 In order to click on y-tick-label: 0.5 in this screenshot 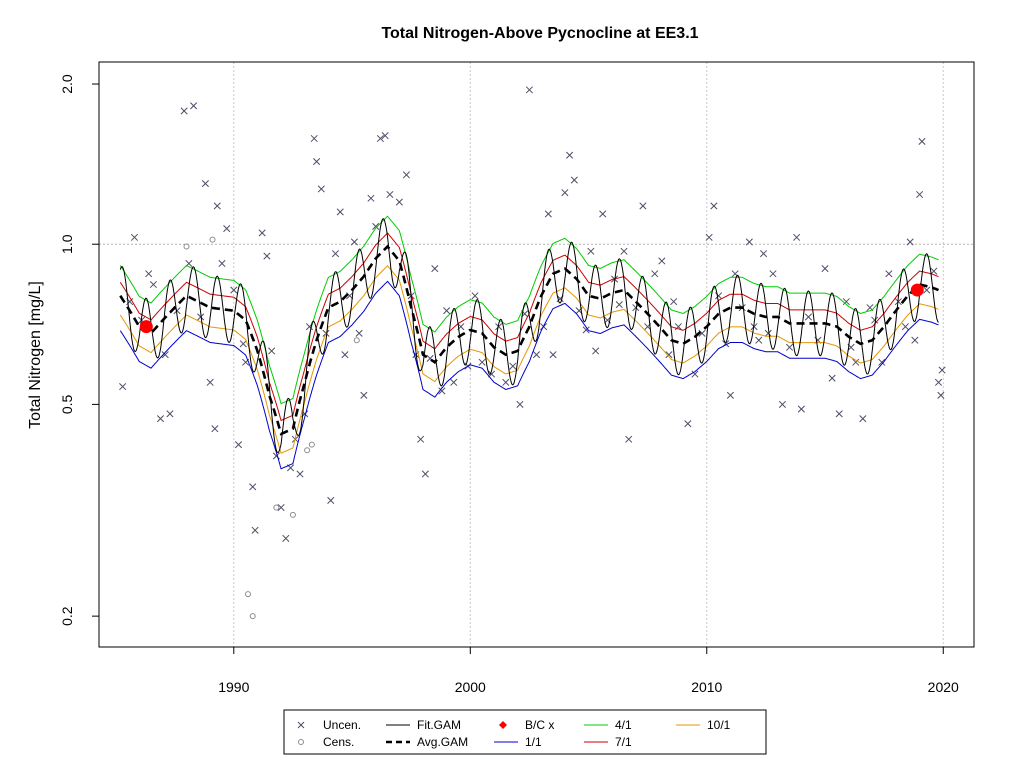, I will do `click(67, 404)`.